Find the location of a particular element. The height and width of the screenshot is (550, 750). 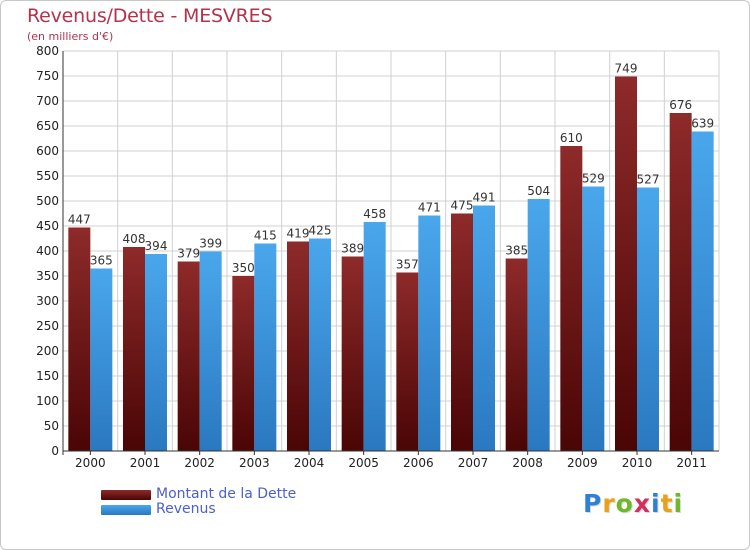

legend-swatch-debt is located at coordinates (126, 495).